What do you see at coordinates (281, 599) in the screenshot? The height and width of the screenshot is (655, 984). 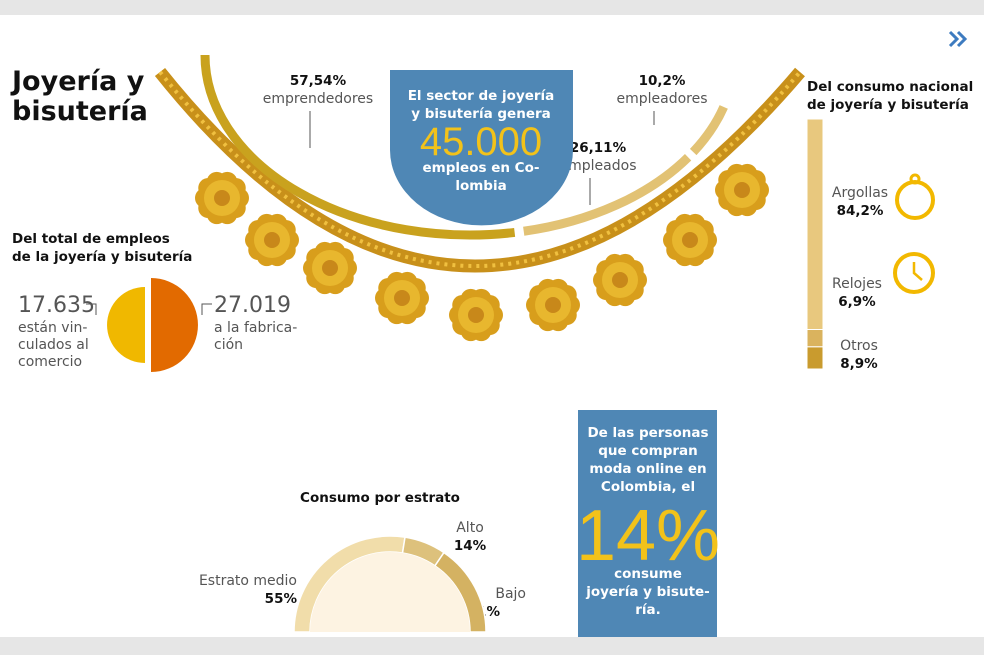 I see `part-value: 55%` at bounding box center [281, 599].